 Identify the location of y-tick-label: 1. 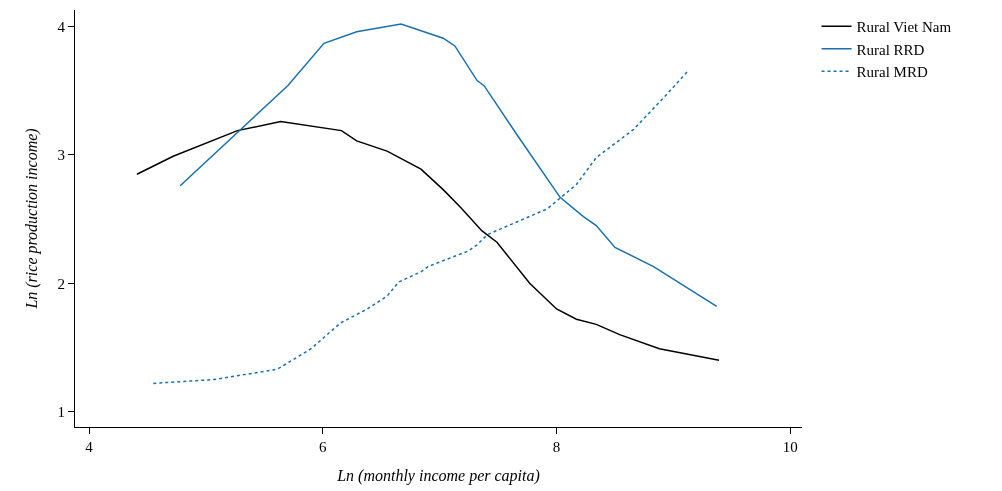
(61, 411).